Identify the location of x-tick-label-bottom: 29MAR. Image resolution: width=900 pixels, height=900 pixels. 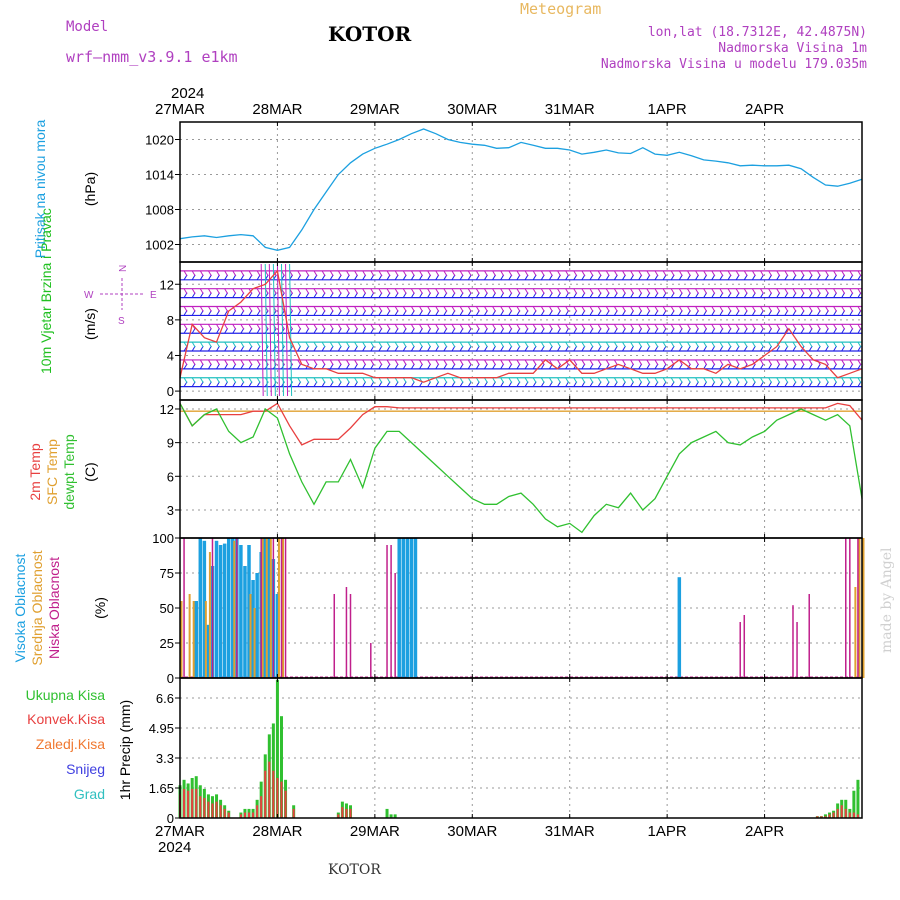
(375, 831).